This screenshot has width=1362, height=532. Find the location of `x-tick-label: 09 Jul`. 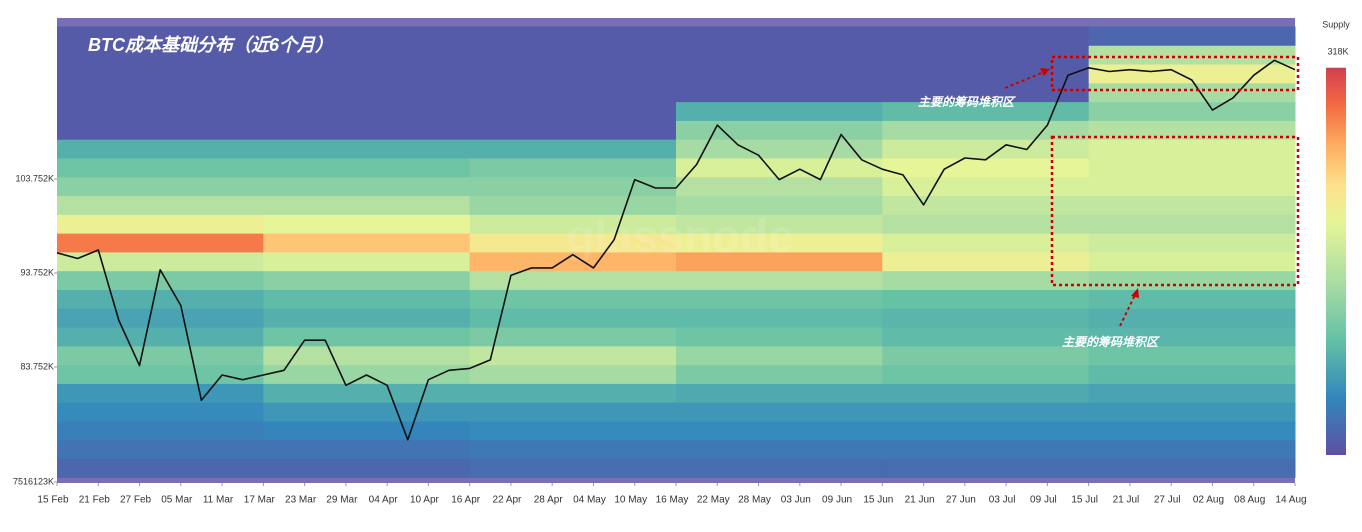

x-tick-label: 09 Jul is located at coordinates (1043, 500).